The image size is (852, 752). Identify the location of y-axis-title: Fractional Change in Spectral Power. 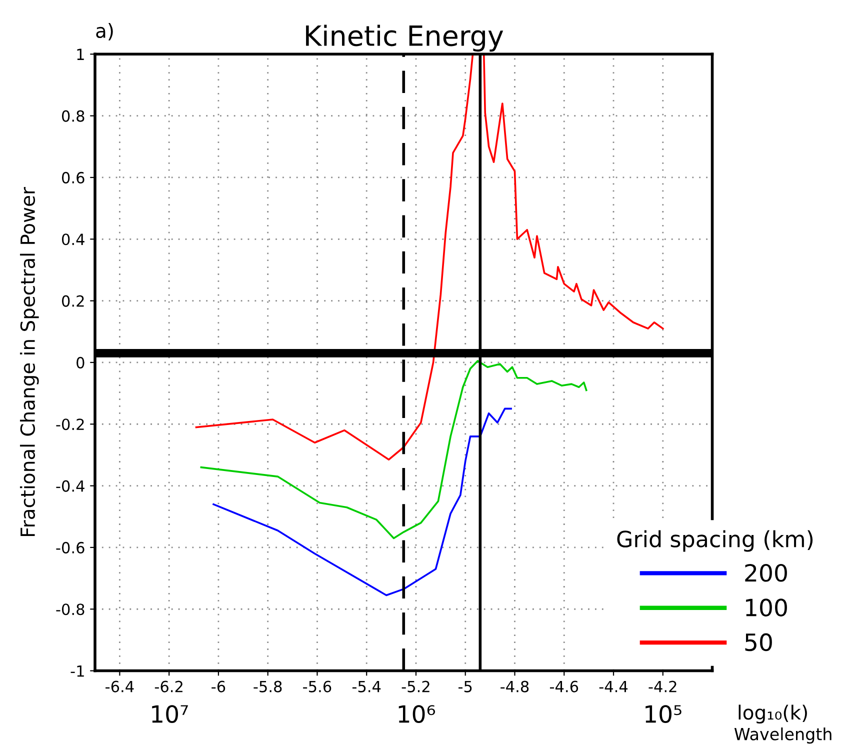
(29, 361).